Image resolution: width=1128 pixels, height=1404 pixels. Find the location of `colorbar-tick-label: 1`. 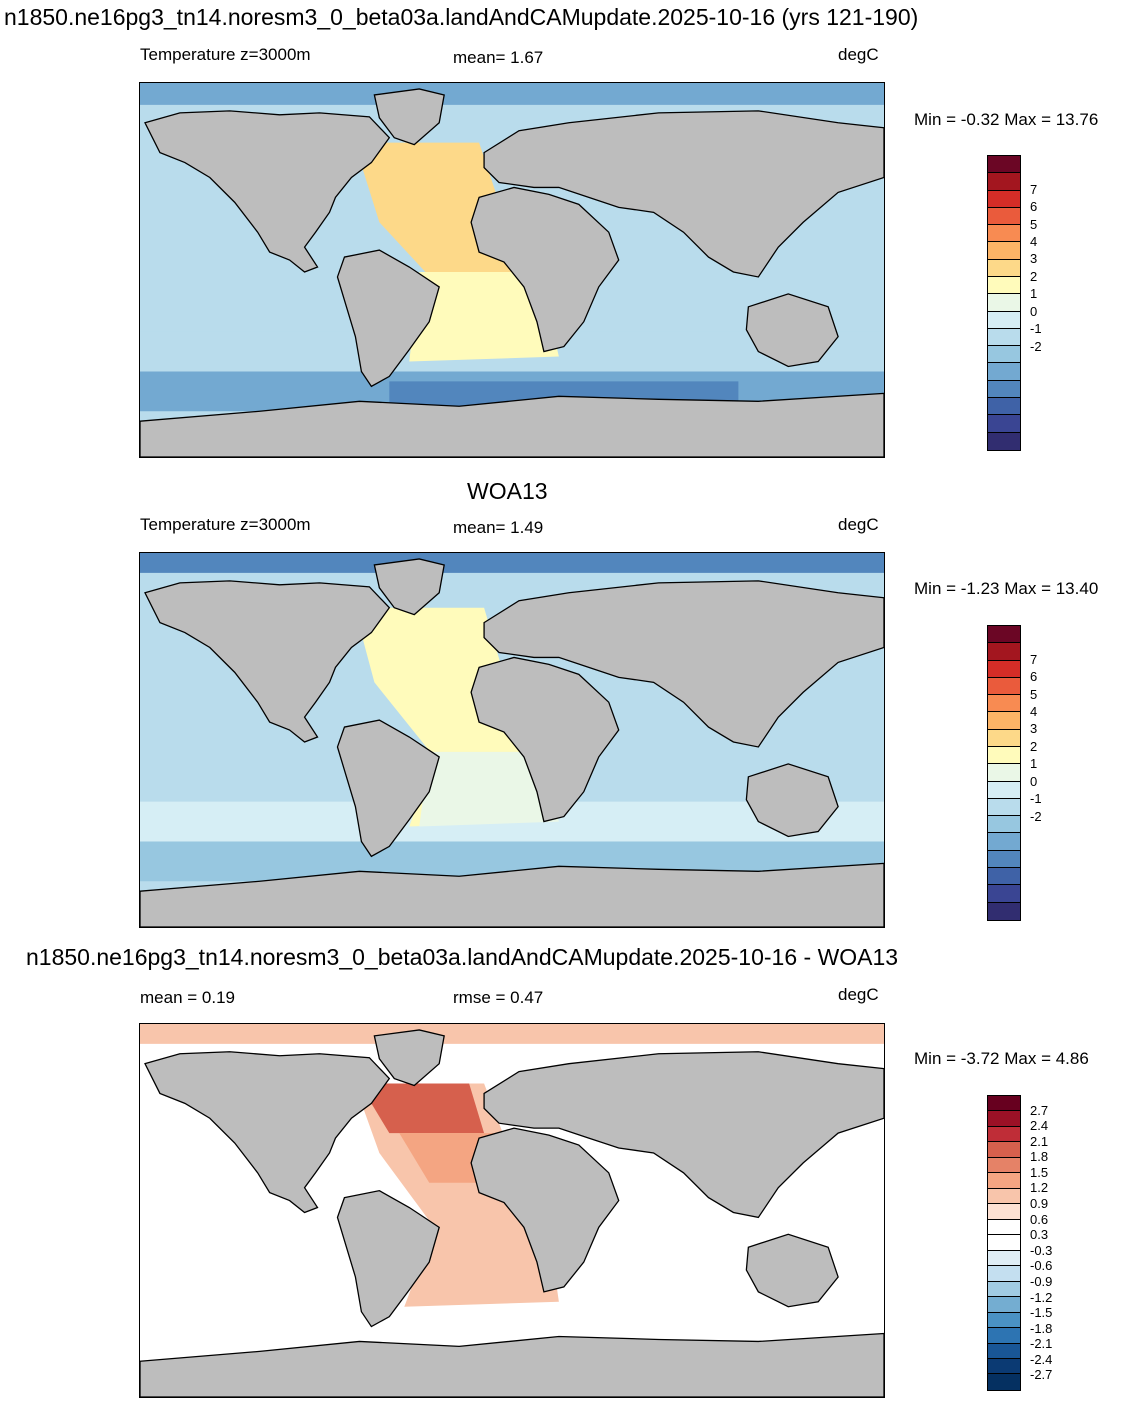

colorbar-tick-label: 1 is located at coordinates (1034, 294).